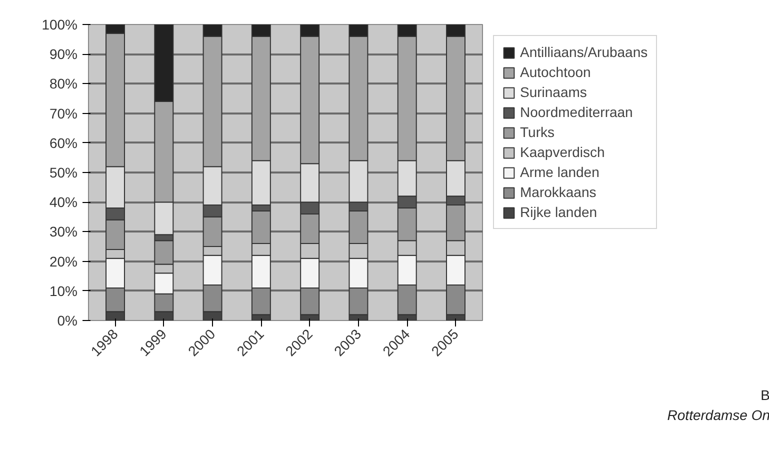 Image resolution: width=769 pixels, height=452 pixels. What do you see at coordinates (63, 232) in the screenshot?
I see `y-tick-label: 30%` at bounding box center [63, 232].